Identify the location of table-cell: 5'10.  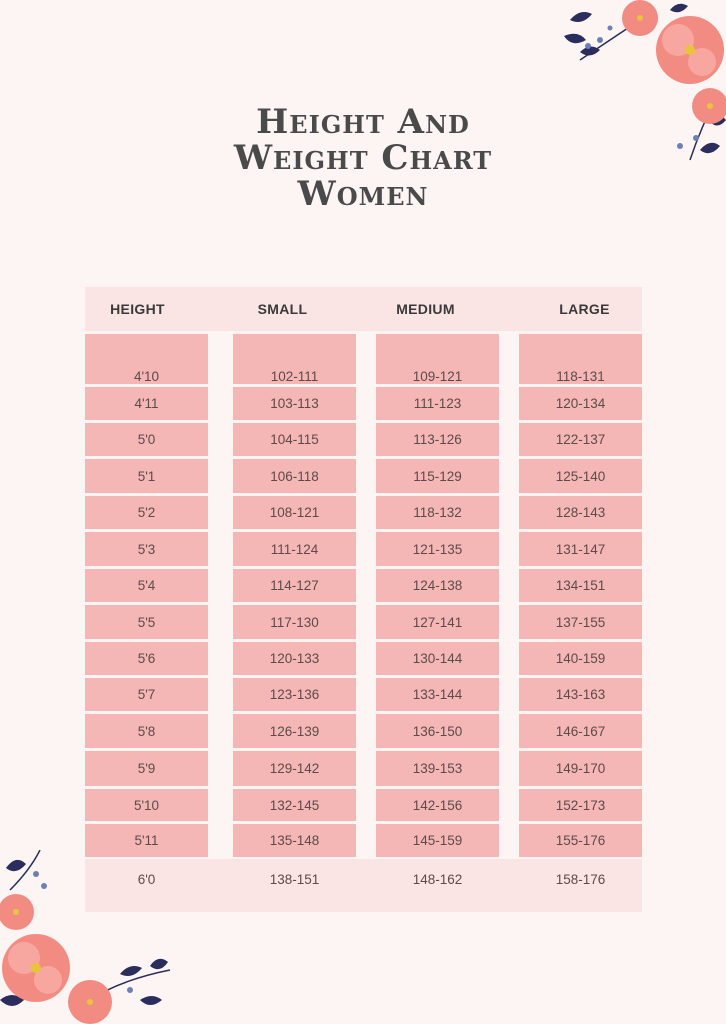
(146, 805).